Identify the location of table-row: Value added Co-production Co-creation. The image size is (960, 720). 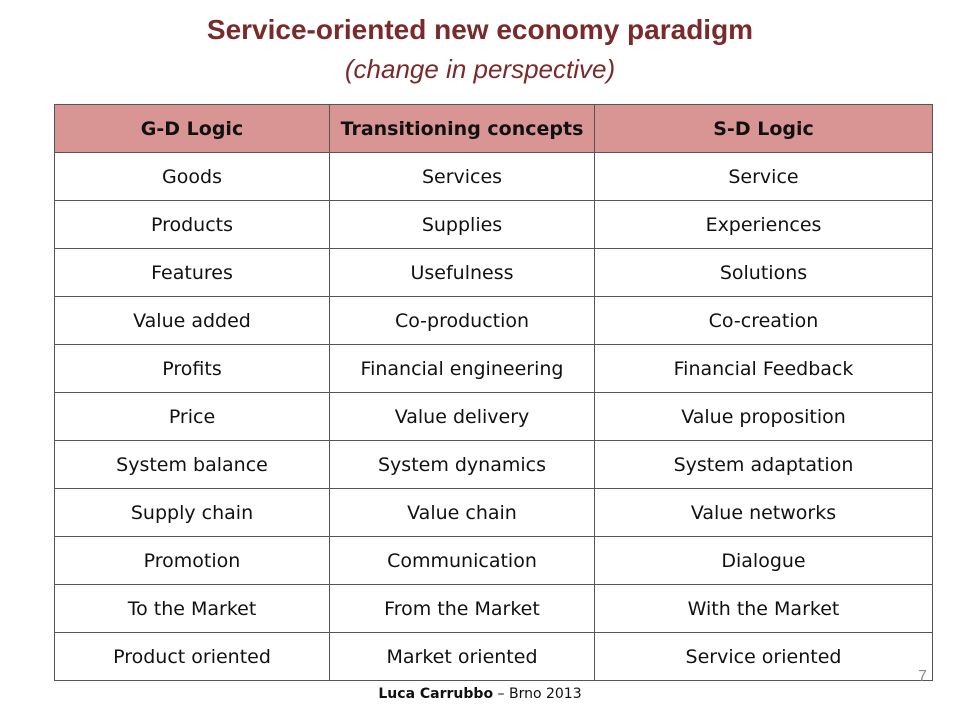
(493, 320).